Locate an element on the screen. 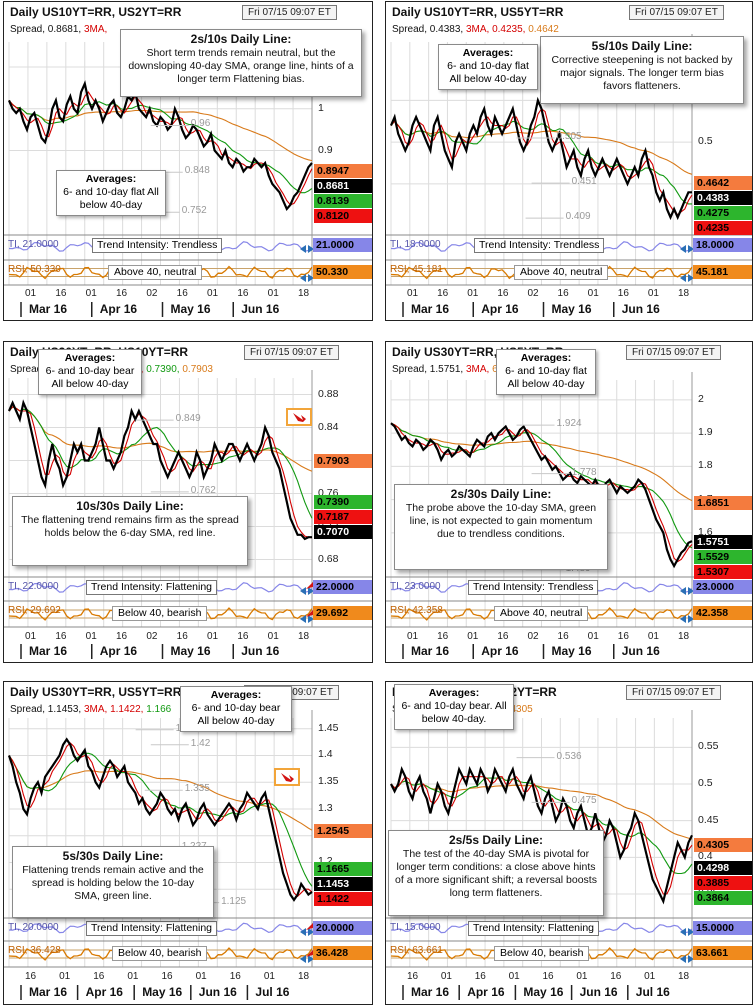  averages-body: 6- and 10-day bear All below 40-day is located at coordinates (236, 714).